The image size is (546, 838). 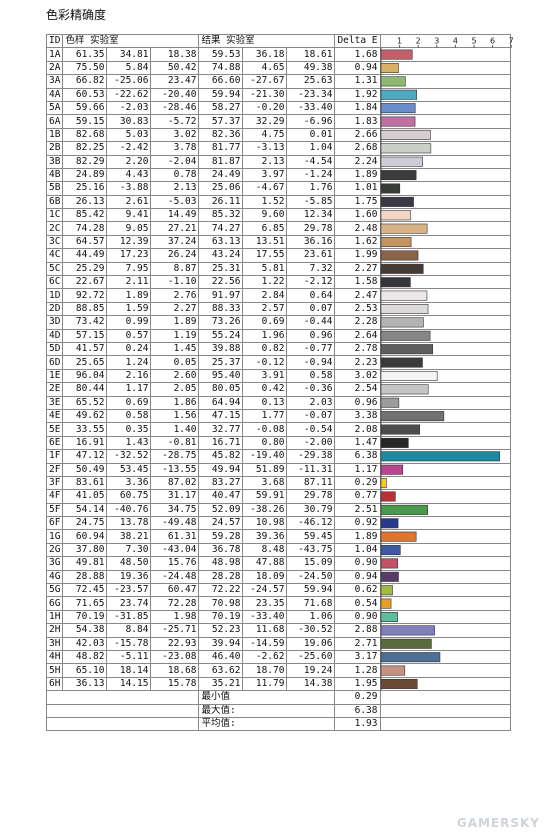 I want to click on result-value: 82.36, so click(x=221, y=135).